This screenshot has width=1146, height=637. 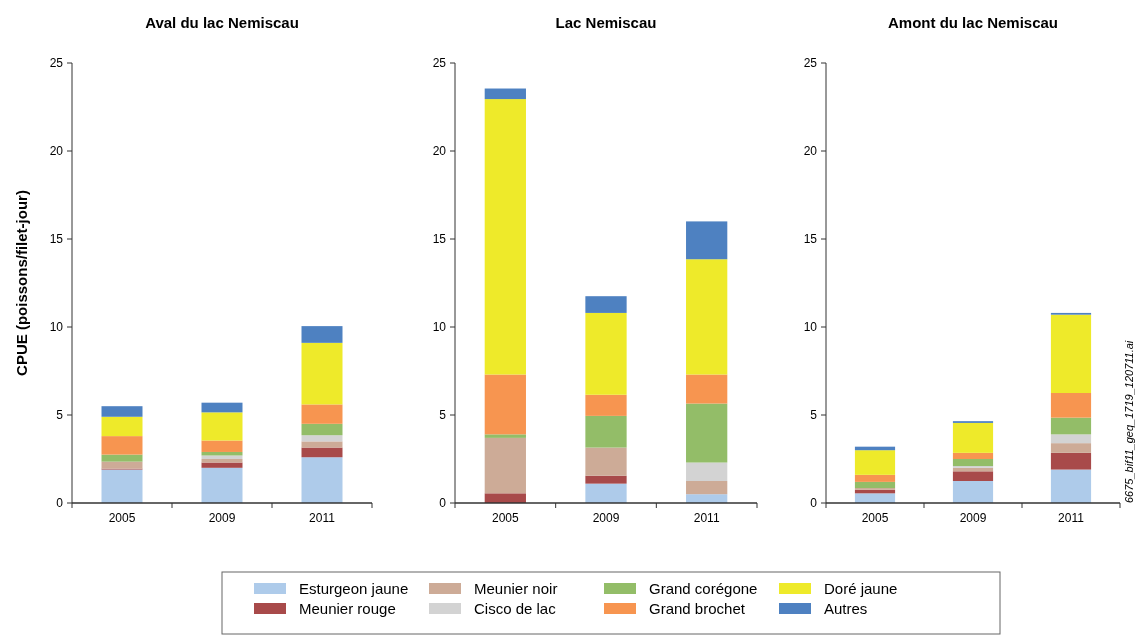 I want to click on legend-label: Autres, so click(x=846, y=608).